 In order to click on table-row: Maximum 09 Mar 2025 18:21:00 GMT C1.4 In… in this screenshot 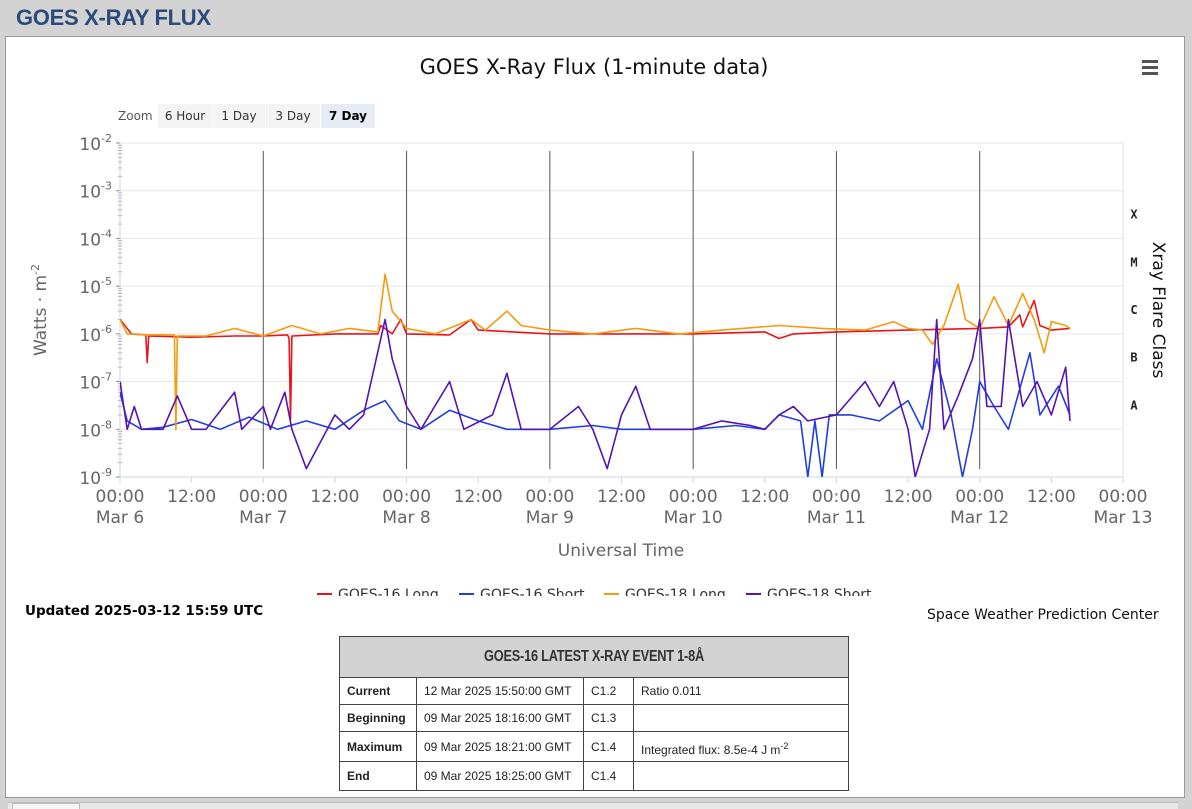, I will do `click(594, 746)`.